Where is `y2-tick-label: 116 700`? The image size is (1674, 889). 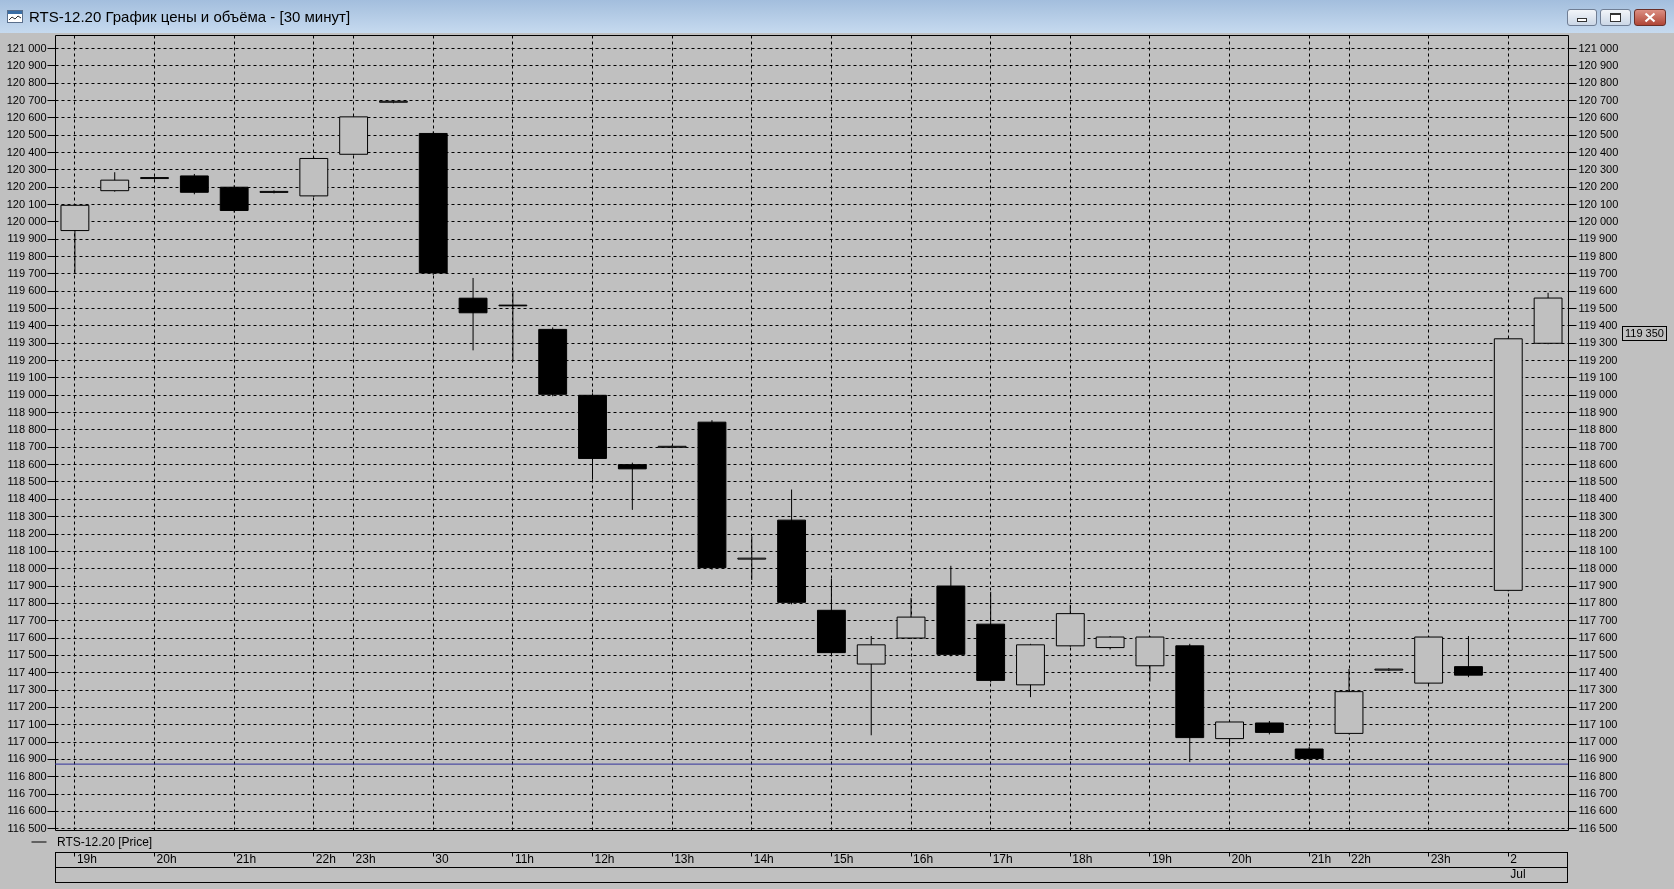
y2-tick-label: 116 700 is located at coordinates (1598, 793).